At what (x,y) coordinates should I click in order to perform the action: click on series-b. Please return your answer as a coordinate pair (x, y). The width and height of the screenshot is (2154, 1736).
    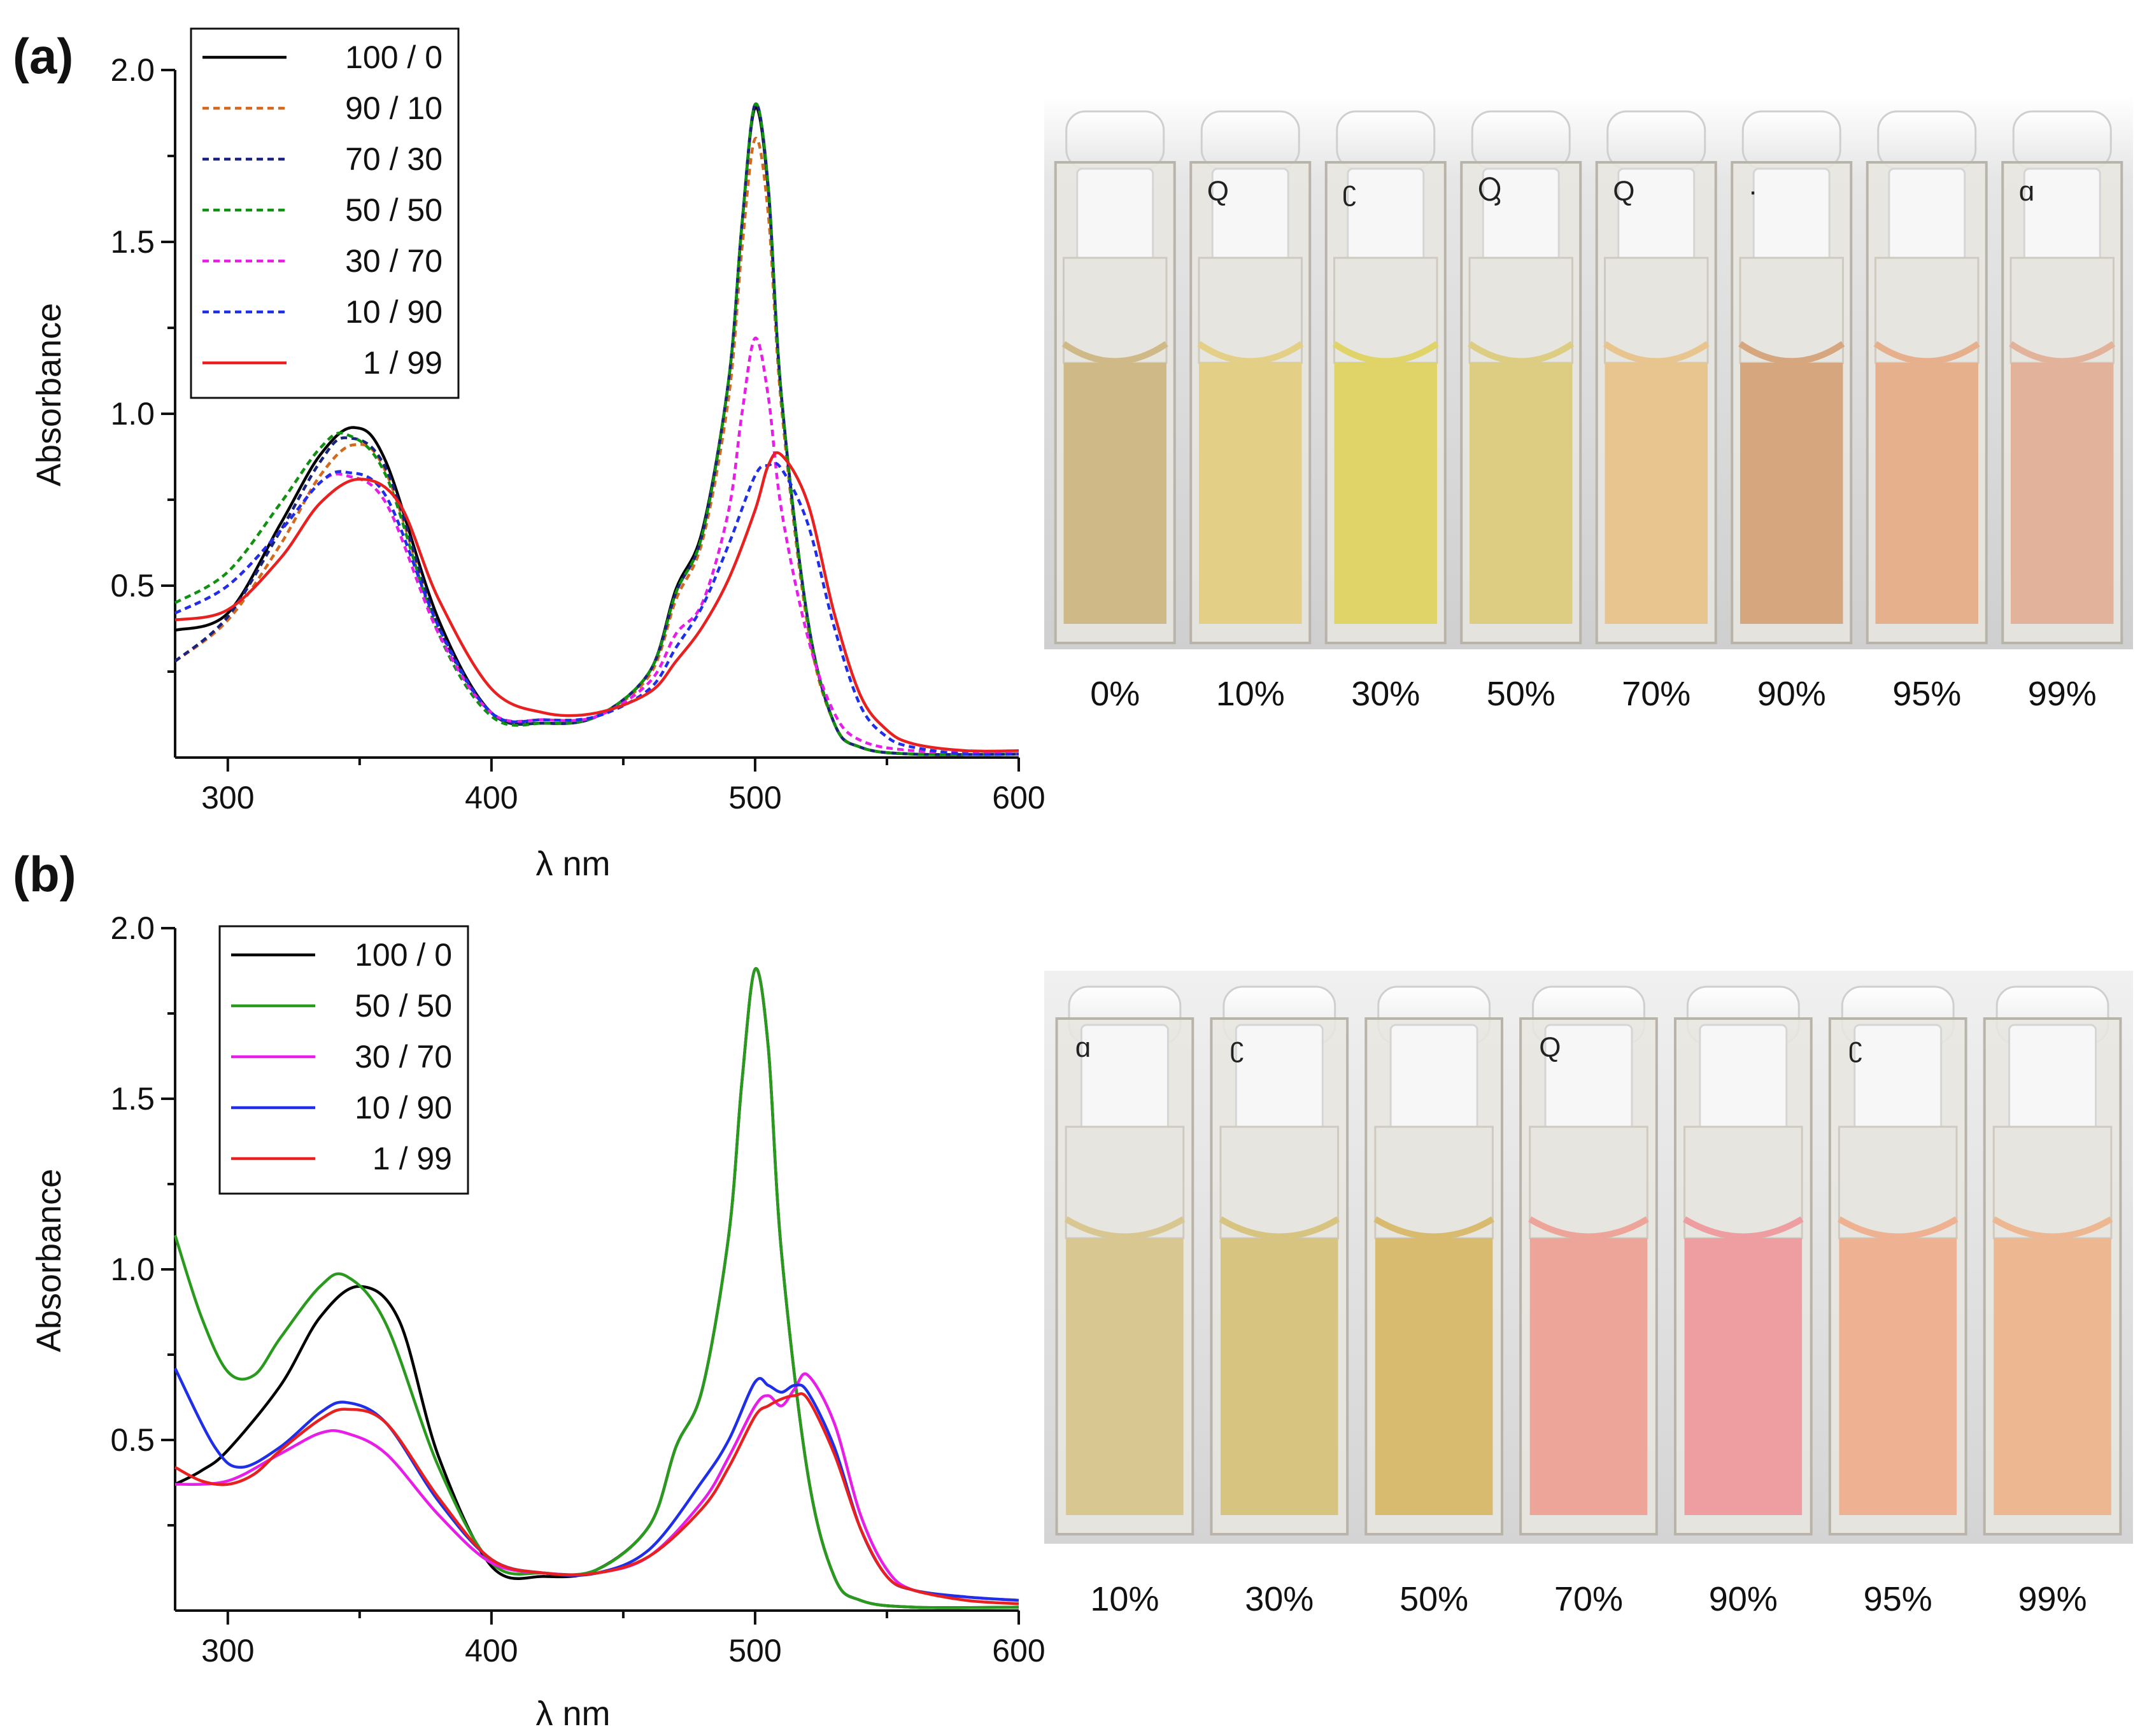
    Looking at the image, I should click on (596, 1288).